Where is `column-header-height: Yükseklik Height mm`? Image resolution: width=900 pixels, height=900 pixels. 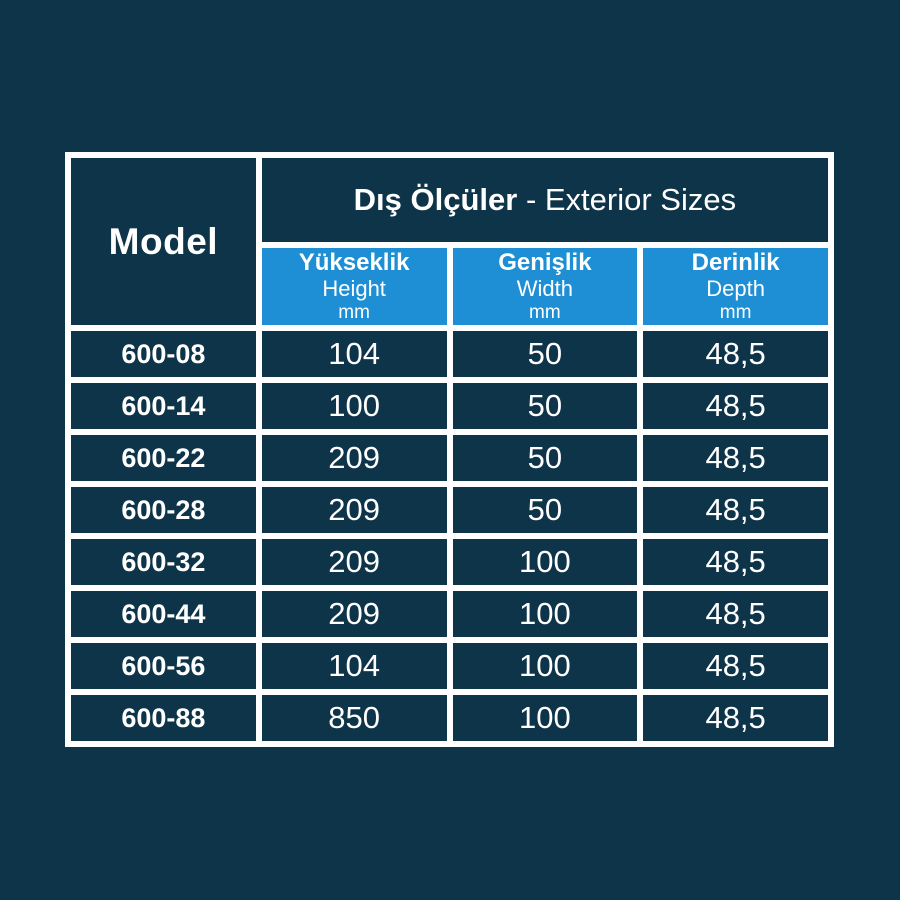
column-header-height: Yükseklik Height mm is located at coordinates (354, 286).